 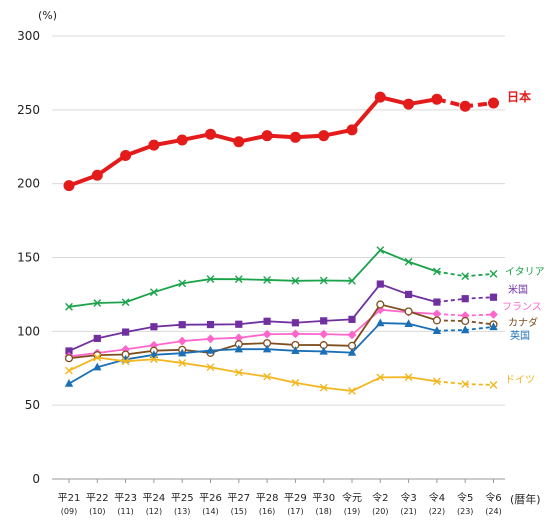 What do you see at coordinates (182, 511) in the screenshot?
I see `x-tick-year: (13)` at bounding box center [182, 511].